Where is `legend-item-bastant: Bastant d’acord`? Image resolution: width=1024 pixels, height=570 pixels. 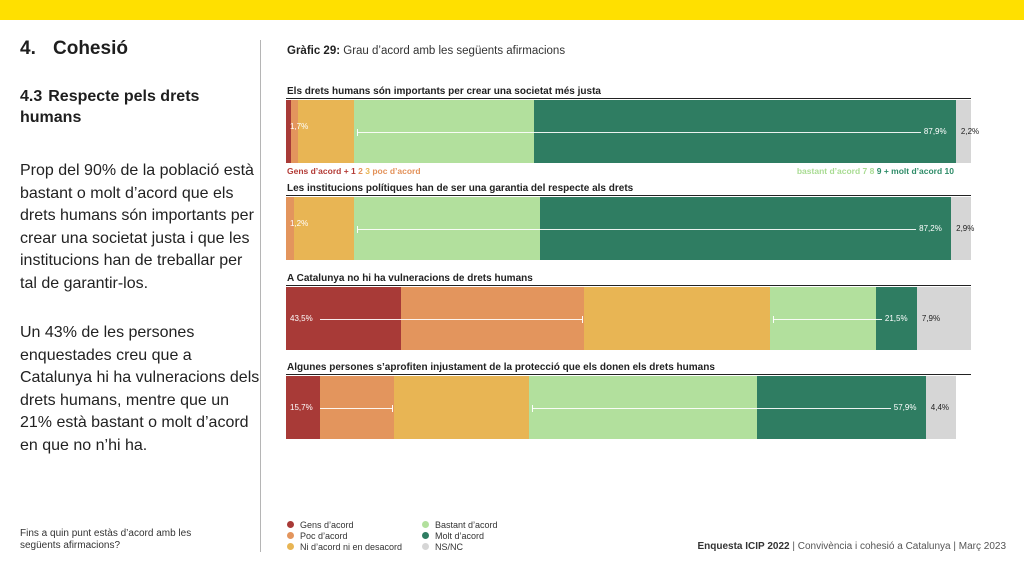
legend-item-bastant: Bastant d’acord is located at coordinates (460, 525).